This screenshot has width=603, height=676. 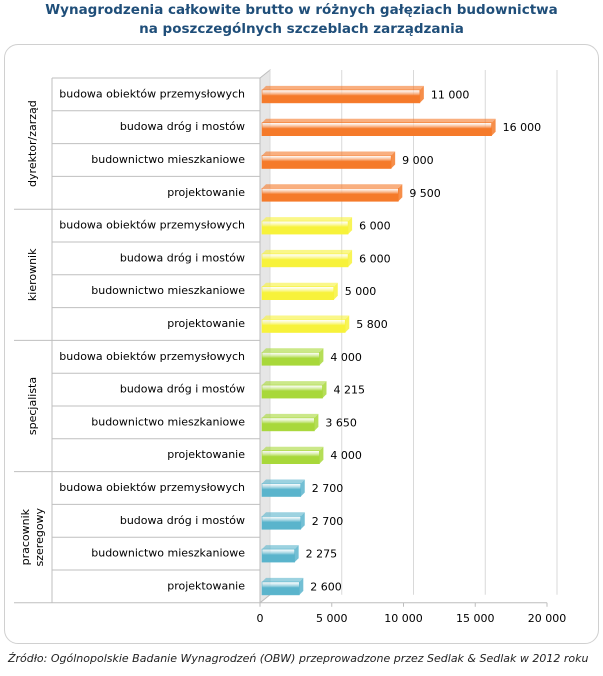 I want to click on value-label: 5 800, so click(x=372, y=324).